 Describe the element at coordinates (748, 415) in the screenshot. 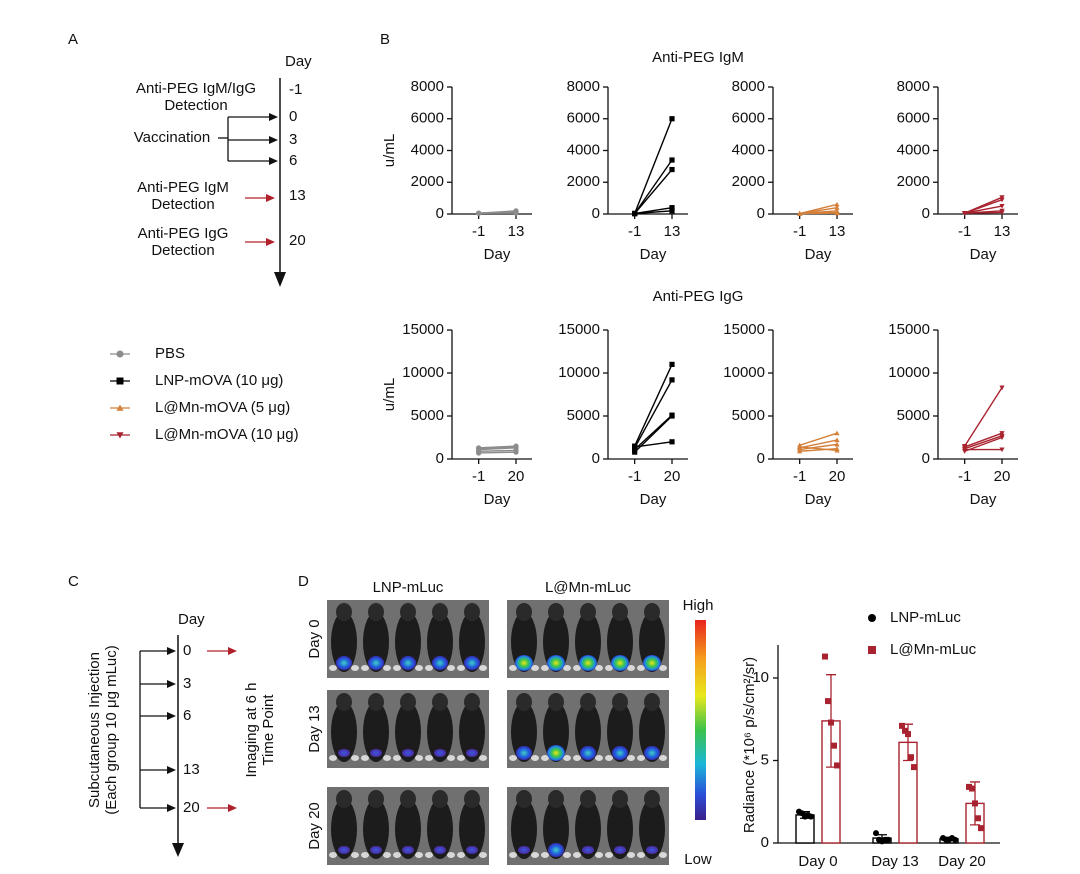

I see `y-tick-label: 5000` at that location.